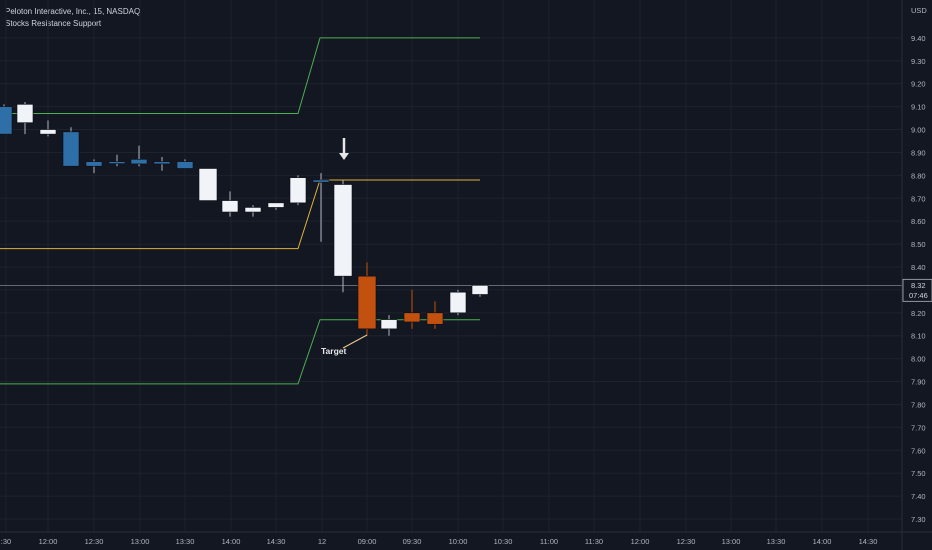  I want to click on time-tick-label: 10:30, so click(503, 541).